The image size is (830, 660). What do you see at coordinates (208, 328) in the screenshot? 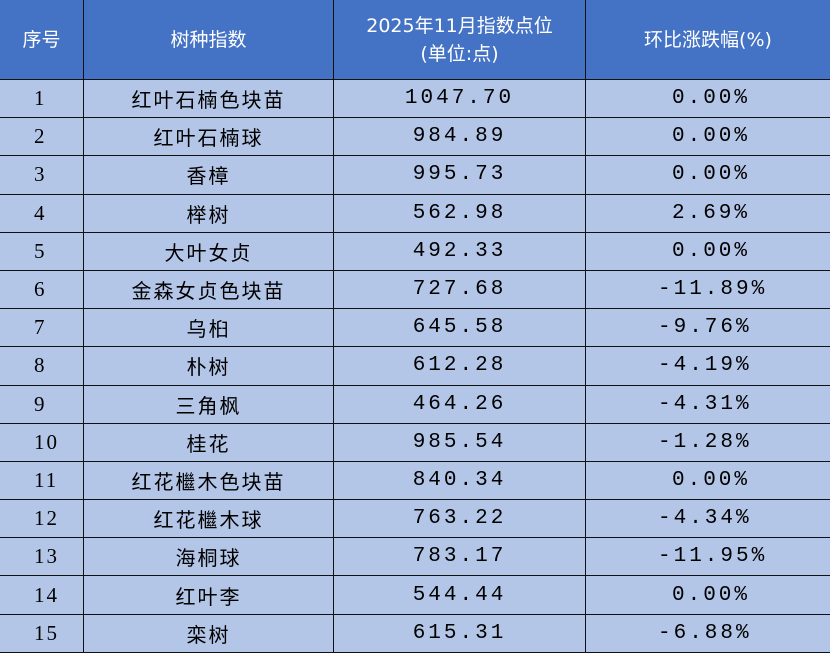
I see `tree-name: 乌桕` at bounding box center [208, 328].